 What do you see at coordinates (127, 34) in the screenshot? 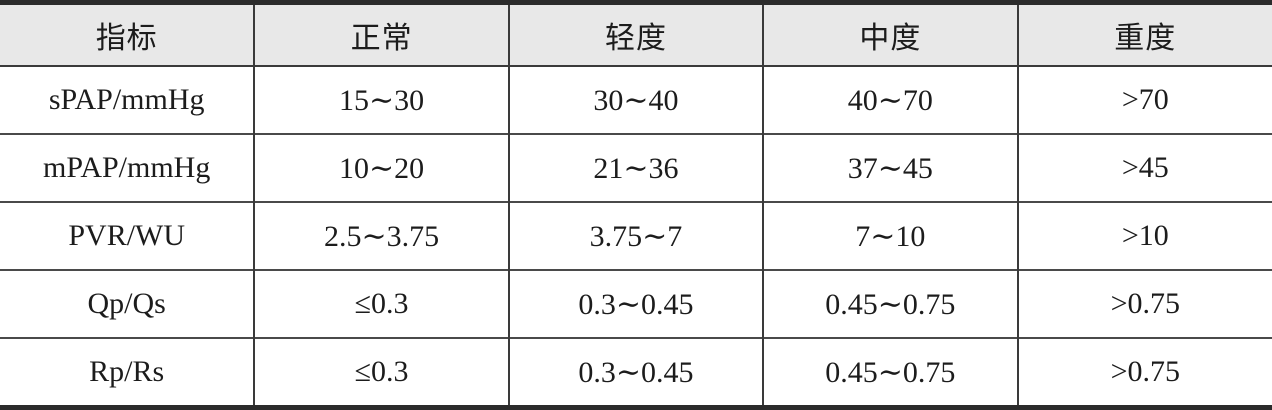
I see `header-cell-indicator: 指标` at bounding box center [127, 34].